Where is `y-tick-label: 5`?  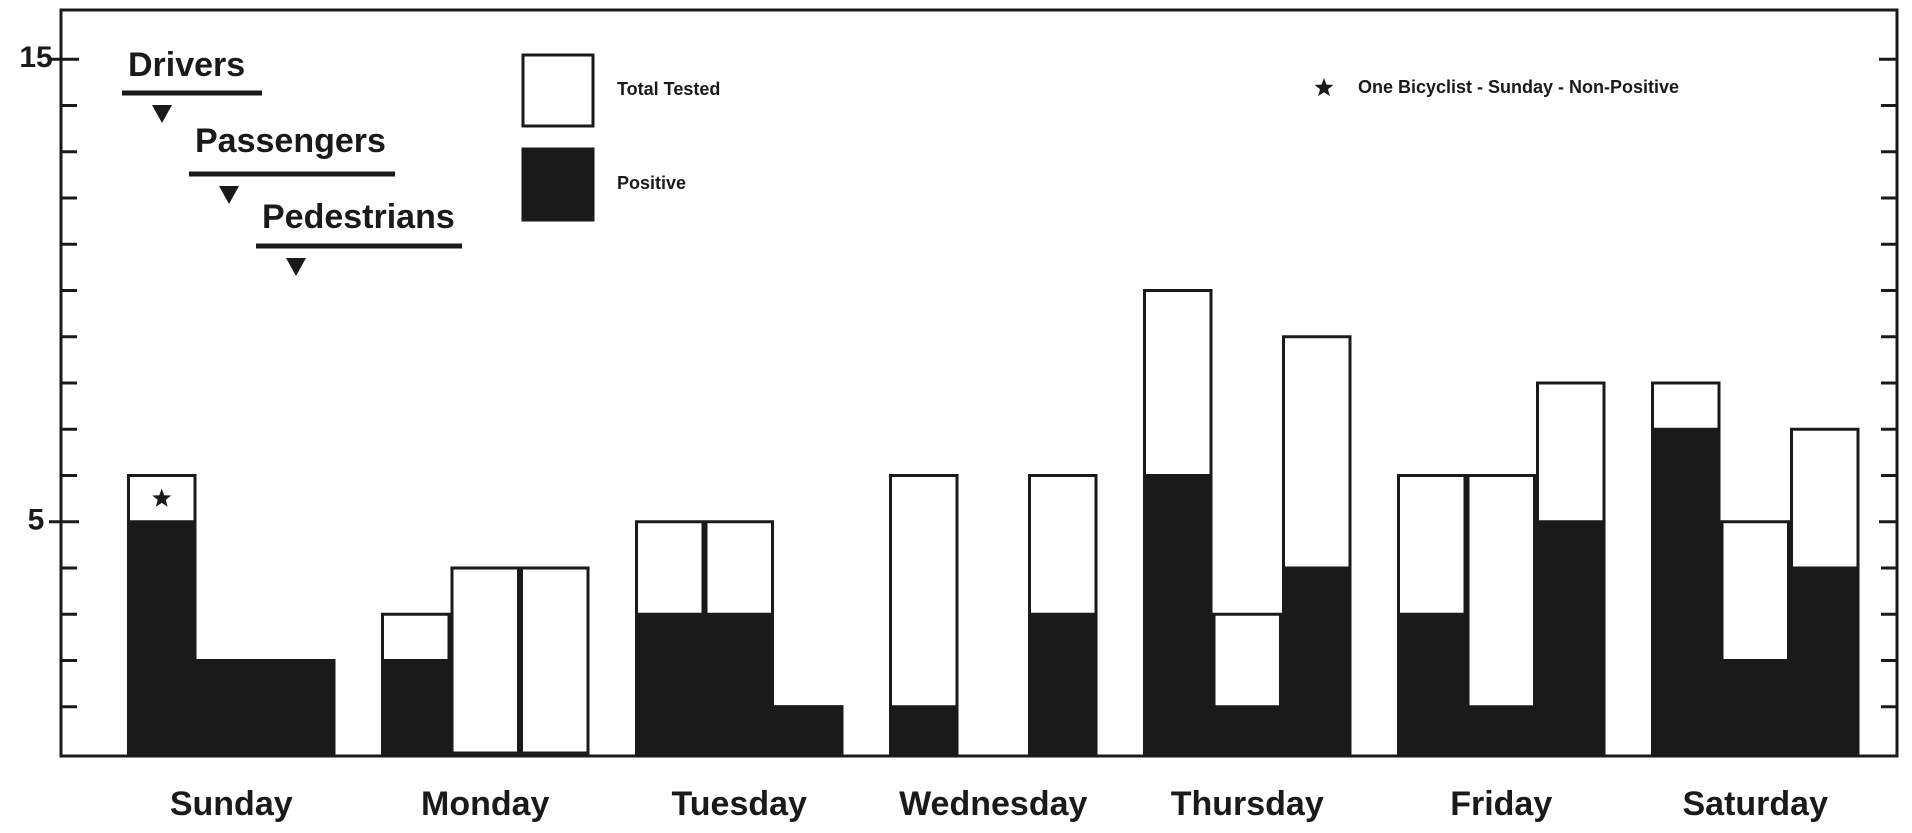
y-tick-label: 5 is located at coordinates (36, 520).